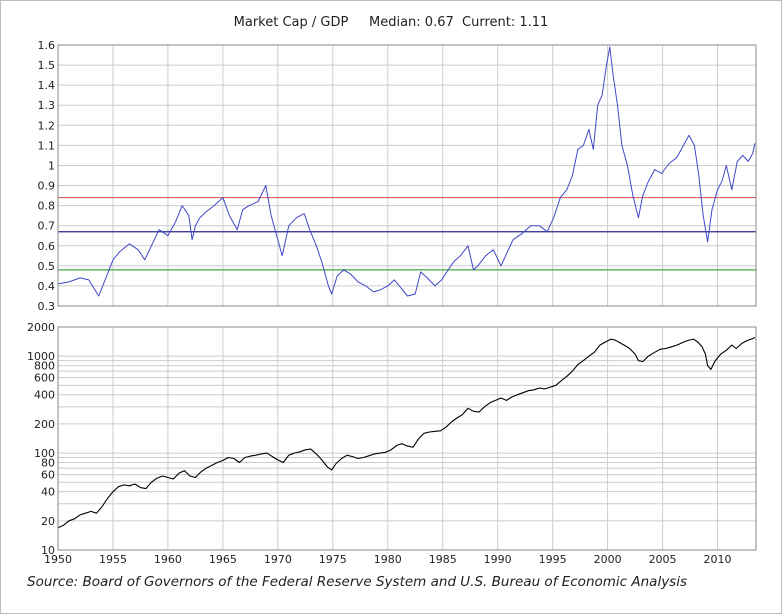 The image size is (782, 614). I want to click on ratio-y-tick-label: 0.5, so click(47, 266).